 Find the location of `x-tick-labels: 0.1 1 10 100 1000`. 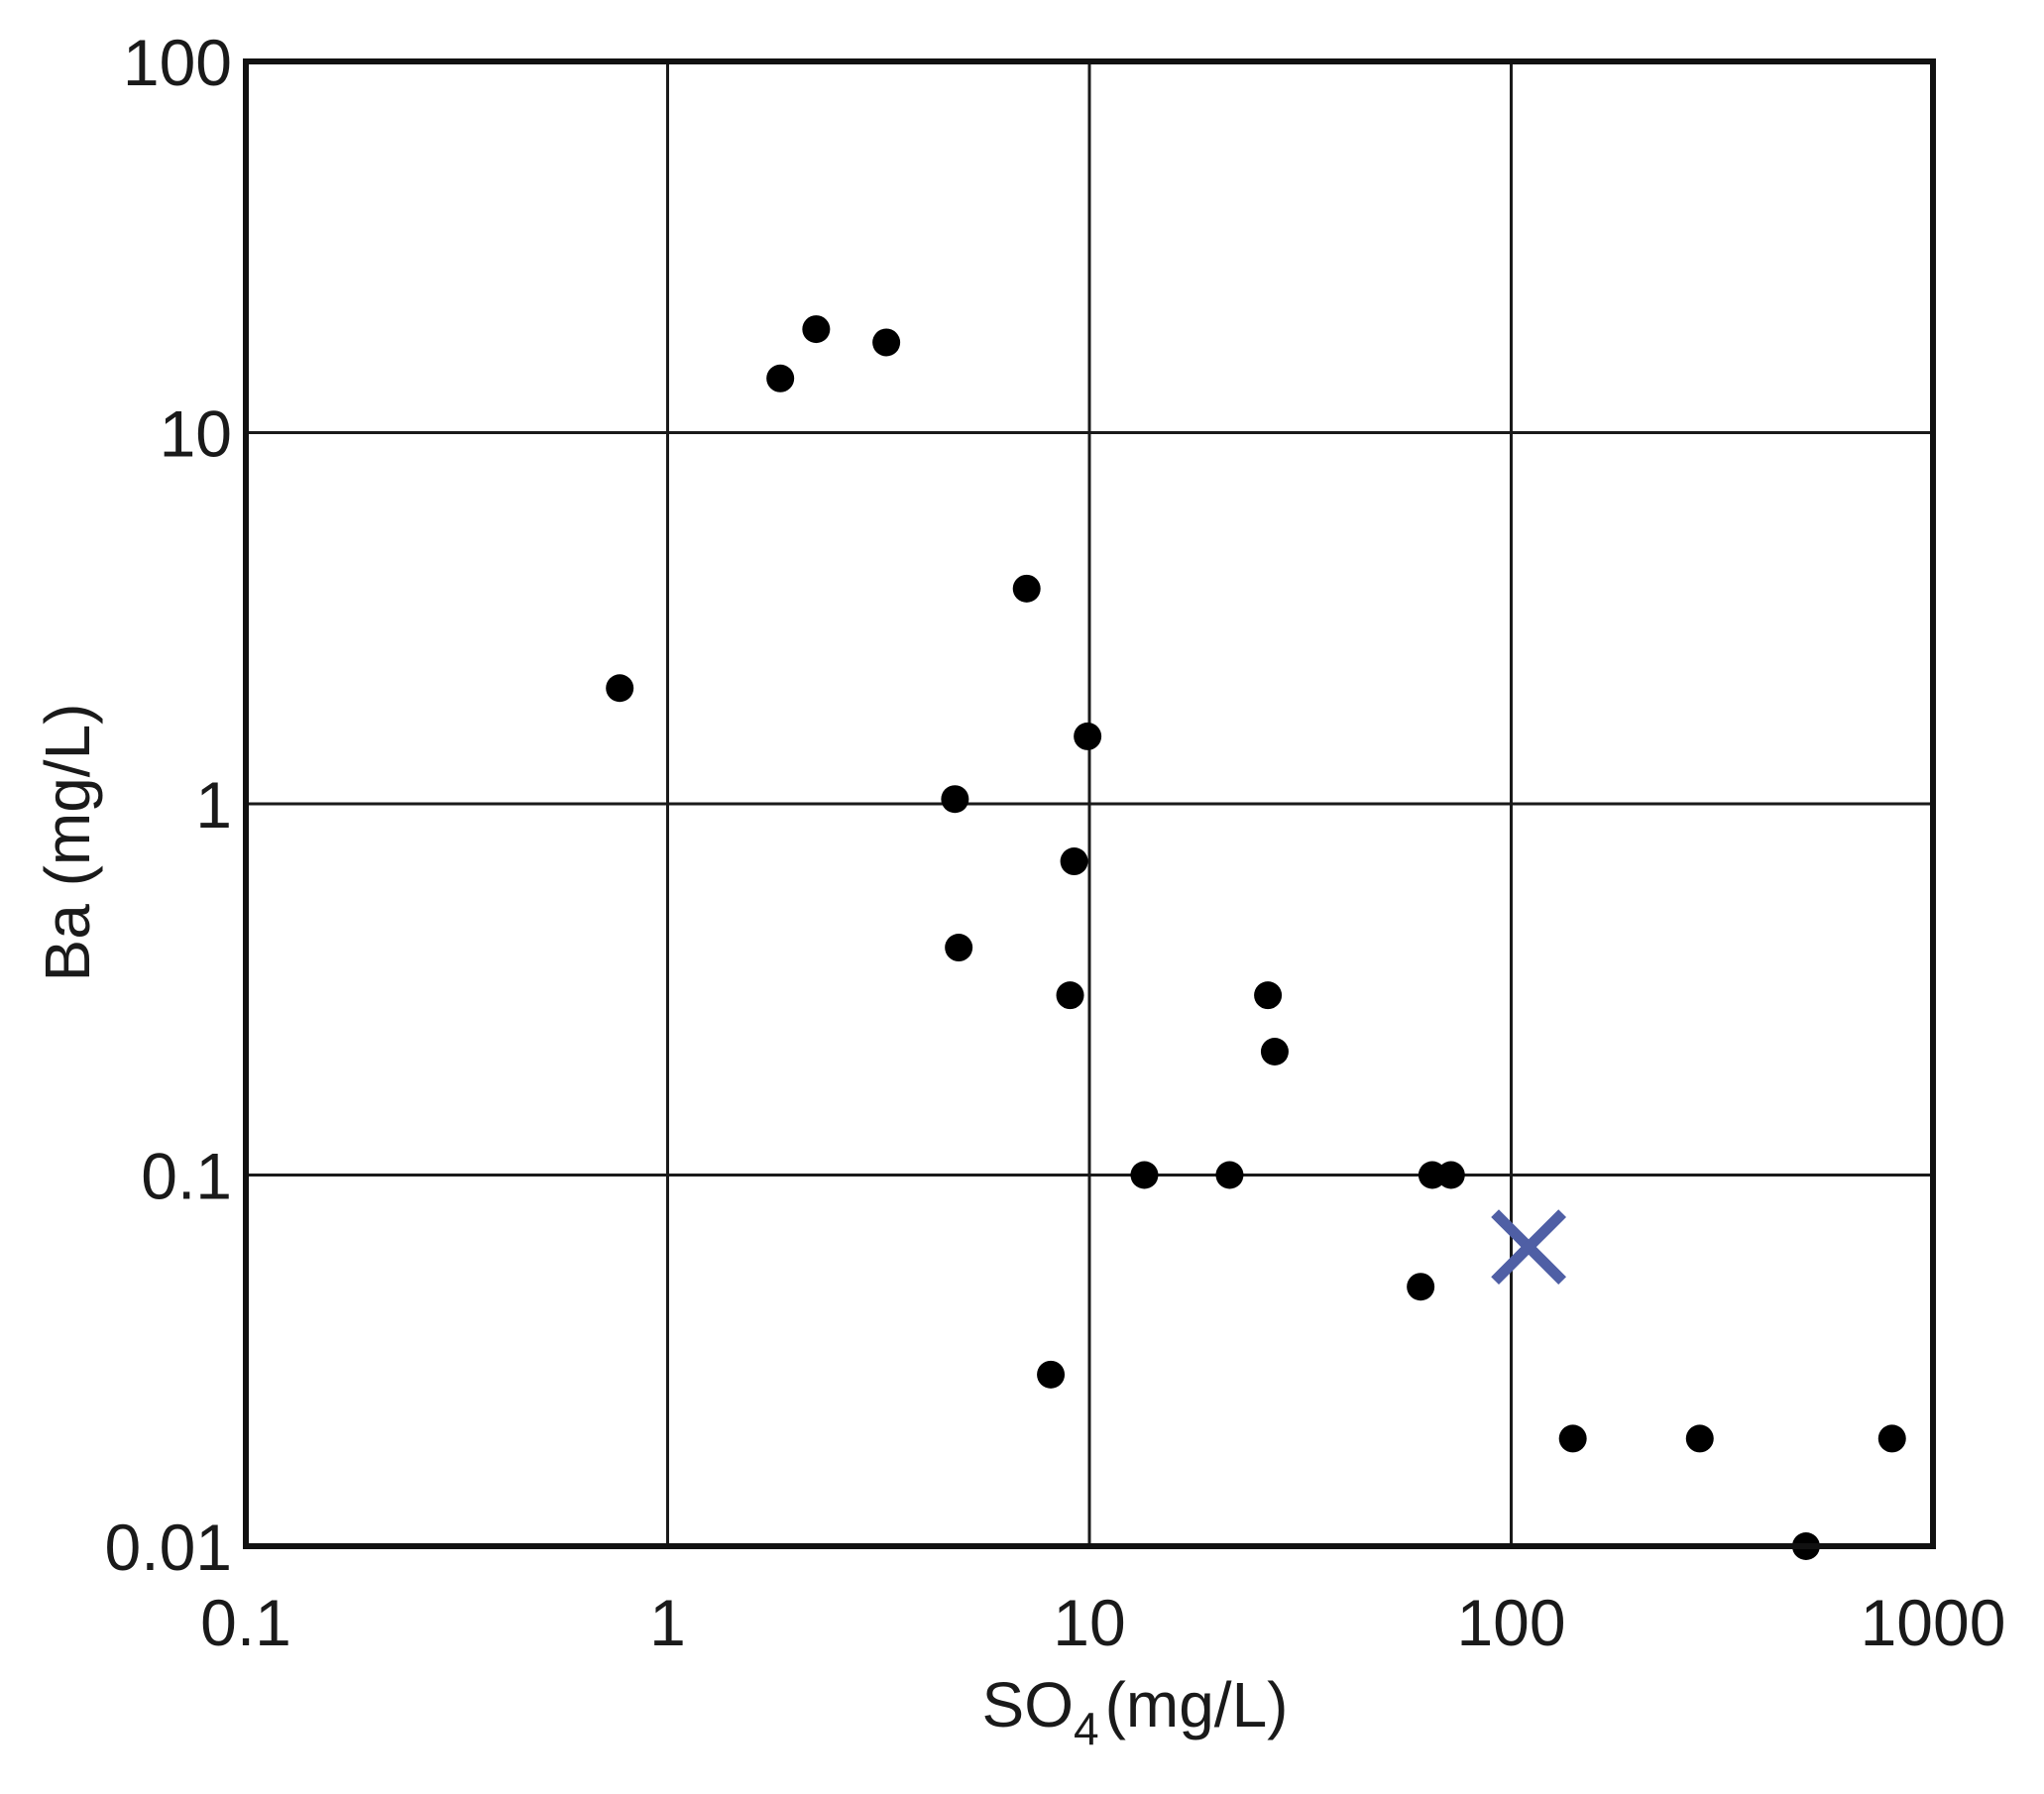

x-tick-labels: 0.1 1 10 100 1000 is located at coordinates (1102, 1622).